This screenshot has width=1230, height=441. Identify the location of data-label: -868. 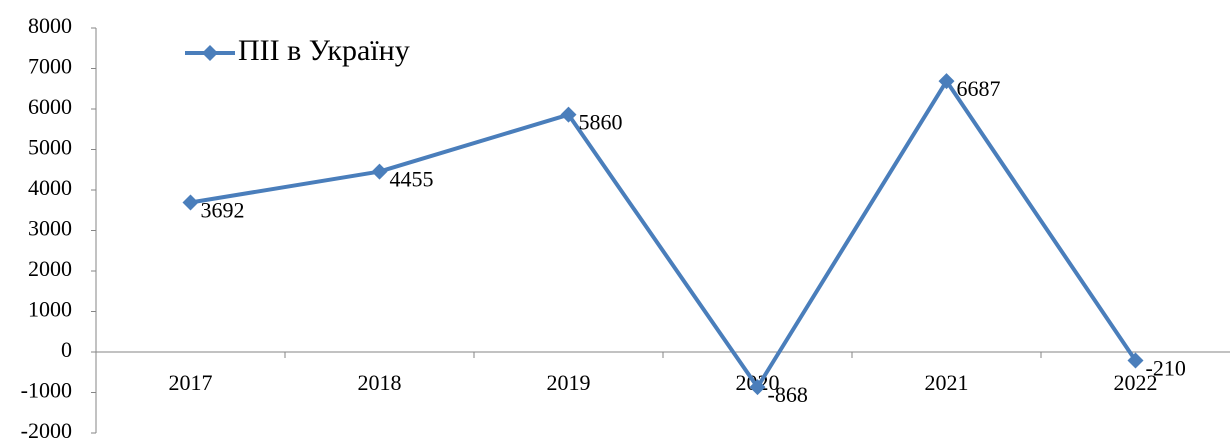
(788, 394).